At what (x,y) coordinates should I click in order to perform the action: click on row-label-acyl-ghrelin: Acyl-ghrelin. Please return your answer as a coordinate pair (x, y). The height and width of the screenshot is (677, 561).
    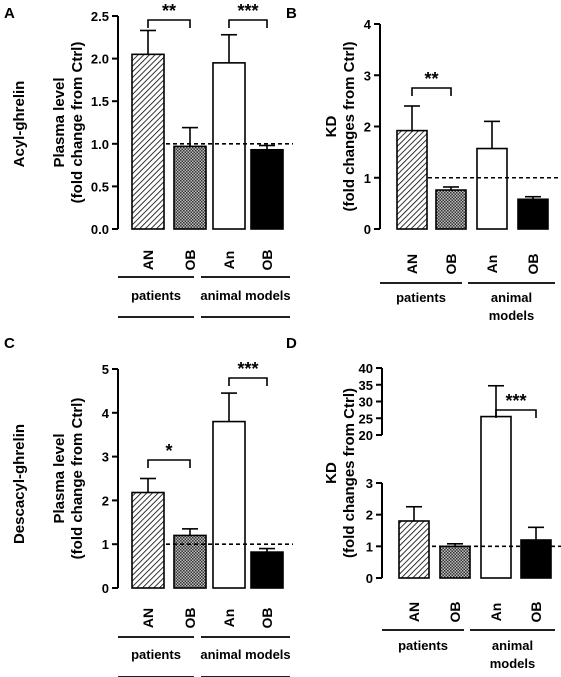
    Looking at the image, I should click on (19, 124).